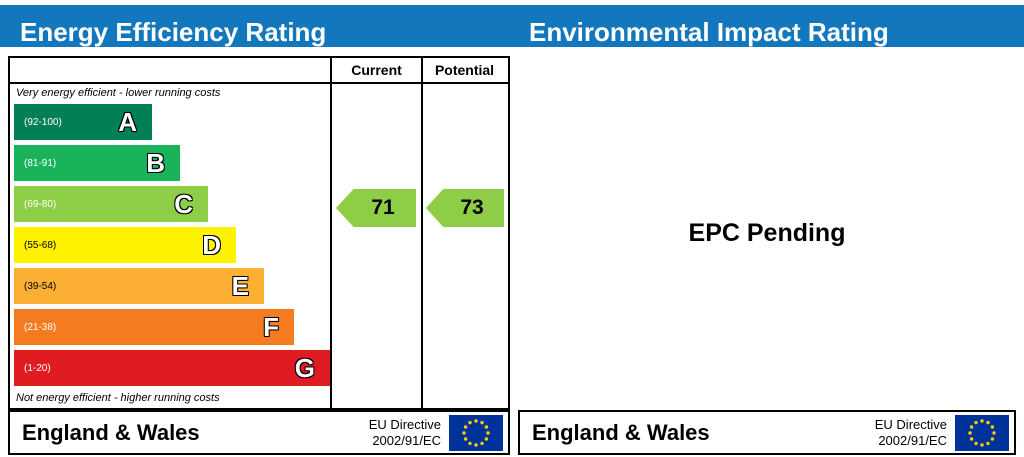  Describe the element at coordinates (240, 286) in the screenshot. I see `band-letter: E` at that location.